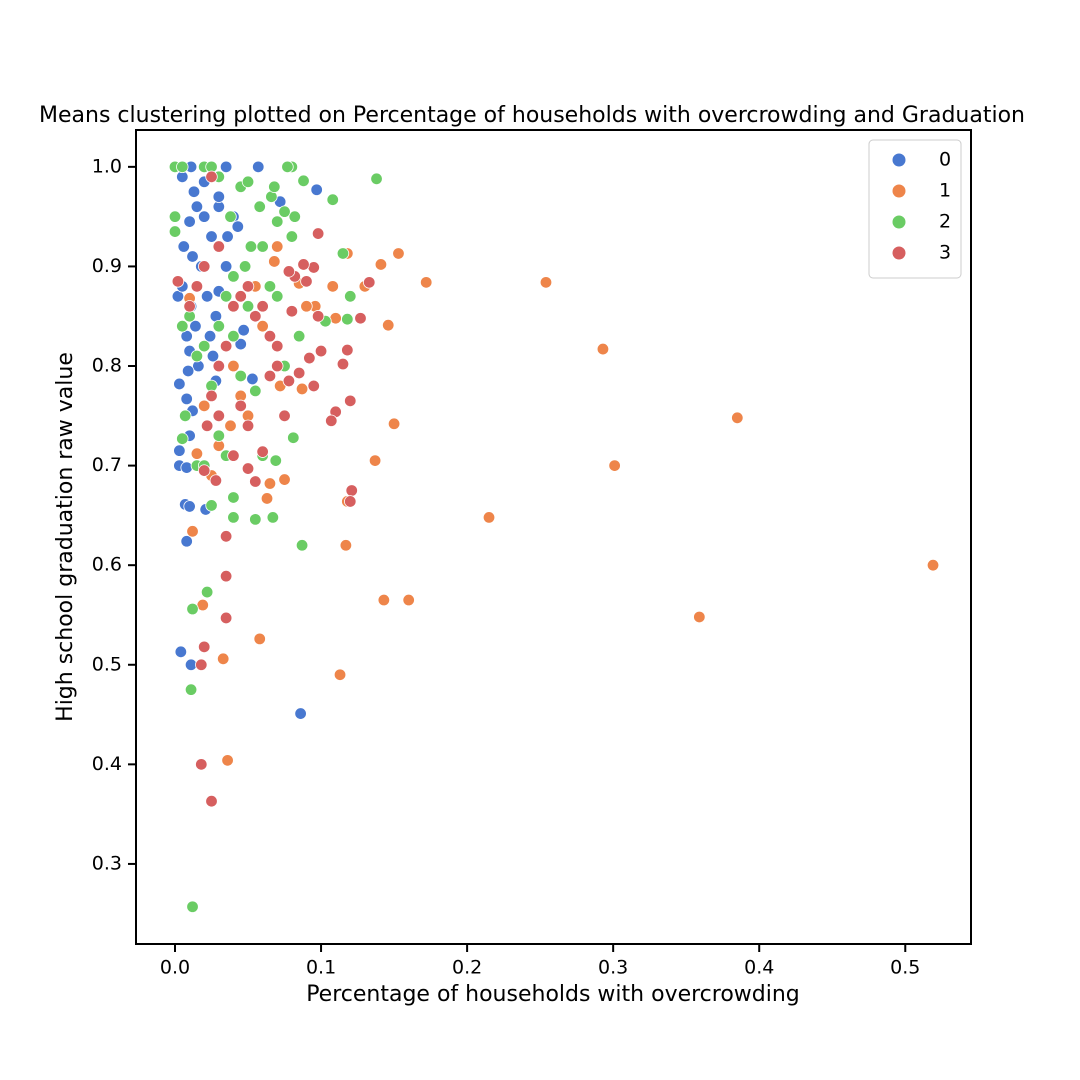 The image size is (1080, 1080). Describe the element at coordinates (613, 968) in the screenshot. I see `x-tick-label: 0.3` at that location.